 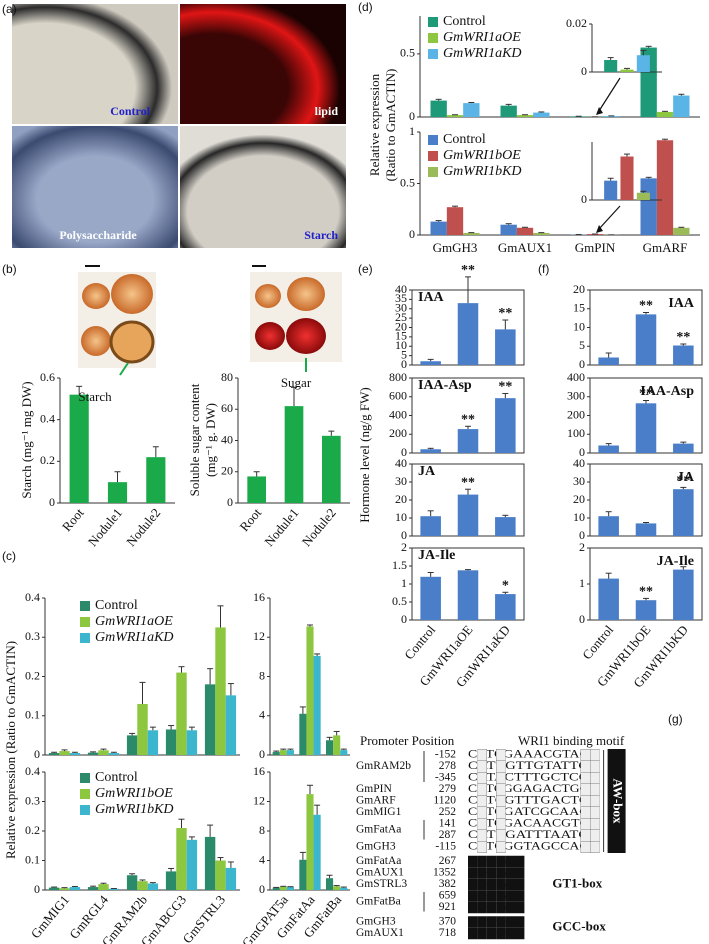 What do you see at coordinates (380, 933) in the screenshot?
I see `gene-name: GmAUX1` at bounding box center [380, 933].